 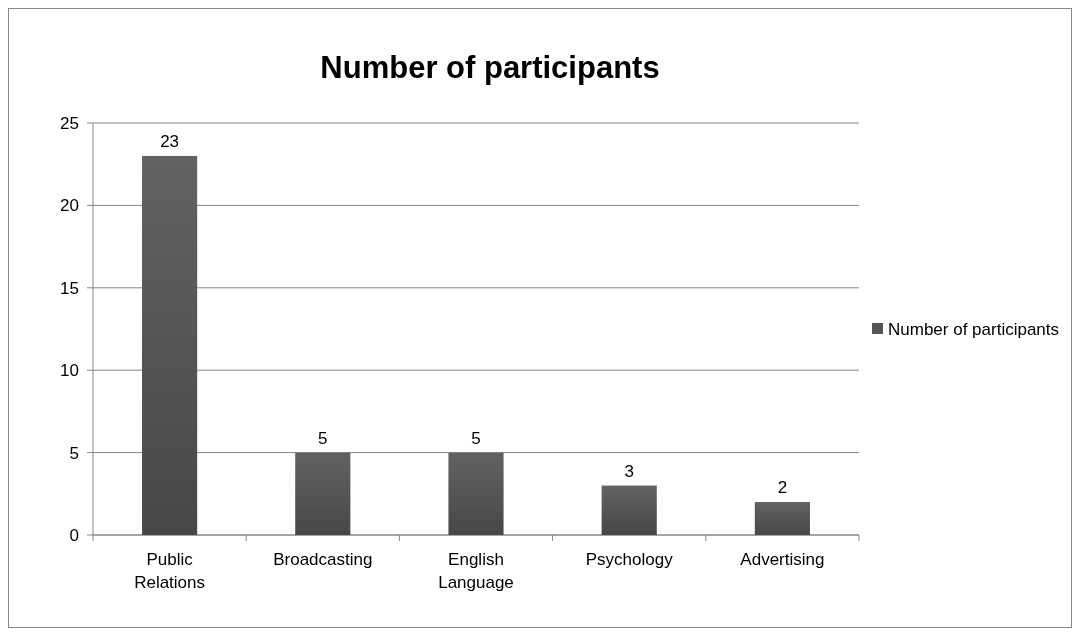 What do you see at coordinates (74, 535) in the screenshot?
I see `y-tick-label: 0` at bounding box center [74, 535].